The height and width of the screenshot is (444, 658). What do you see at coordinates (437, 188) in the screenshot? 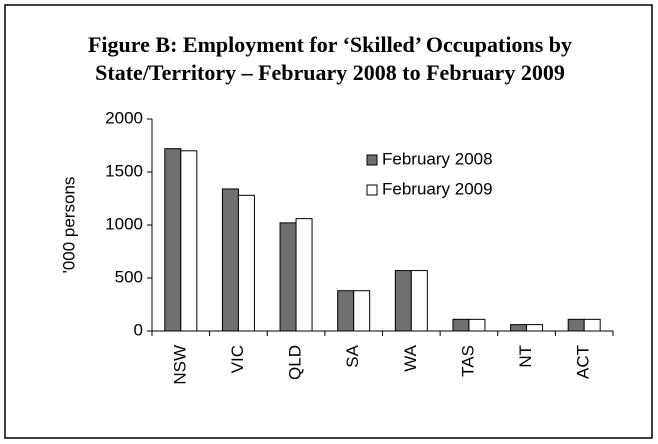
I see `legend-label: February 2009` at bounding box center [437, 188].